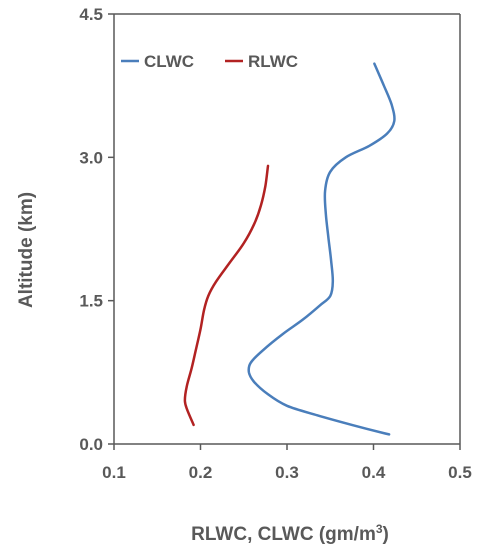 The height and width of the screenshot is (550, 487). What do you see at coordinates (287, 472) in the screenshot?
I see `x-tick-label: 0.3` at bounding box center [287, 472].